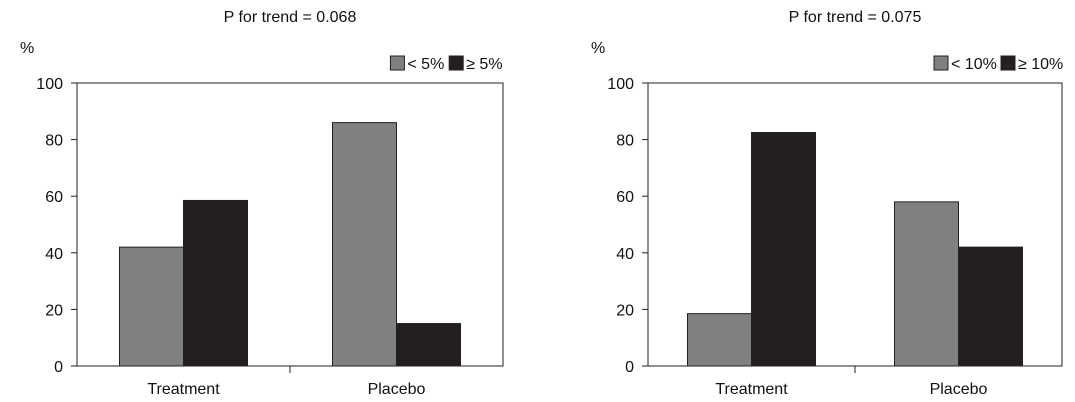 Image resolution: width=1075 pixels, height=402 pixels. What do you see at coordinates (484, 64) in the screenshot?
I see `legend-label-series-2: ≥ 5%` at bounding box center [484, 64].